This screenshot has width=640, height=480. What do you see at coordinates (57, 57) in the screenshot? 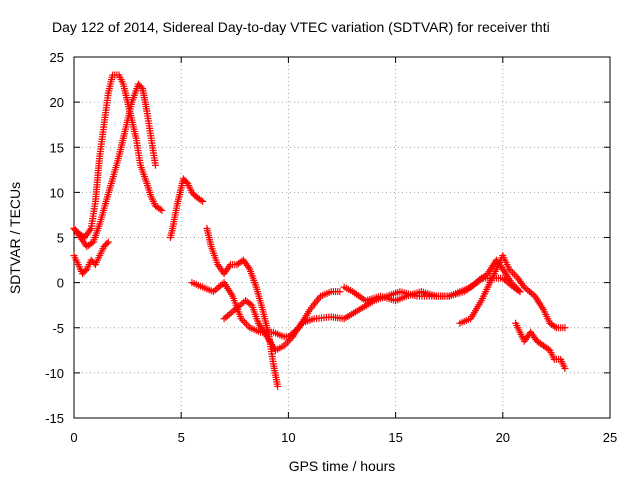
I see `y-tick-label: 25` at bounding box center [57, 57].